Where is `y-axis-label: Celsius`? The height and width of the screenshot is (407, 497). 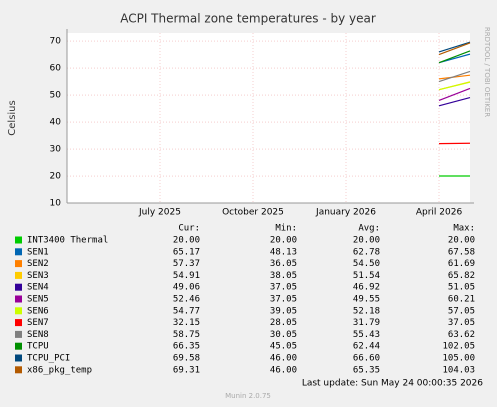
y-axis-label: Celsius is located at coordinates (12, 117).